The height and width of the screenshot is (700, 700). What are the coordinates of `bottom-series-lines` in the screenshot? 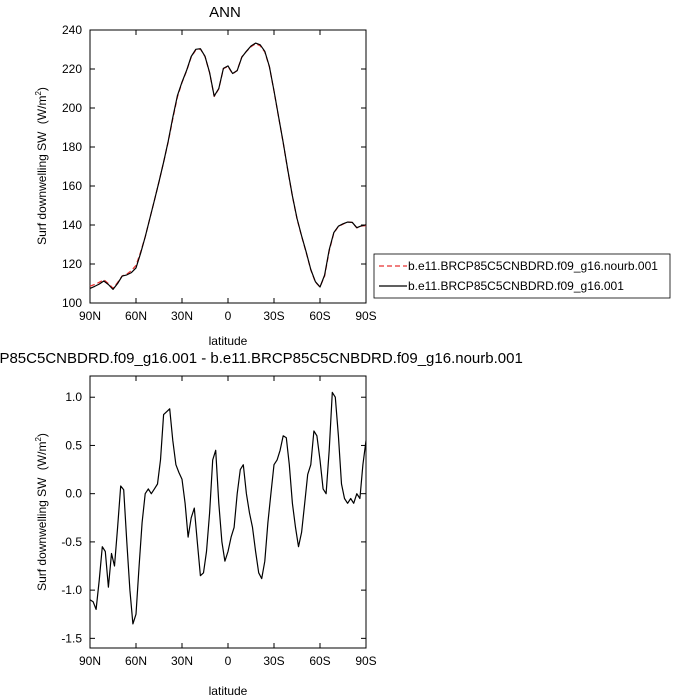 It's located at (228, 508).